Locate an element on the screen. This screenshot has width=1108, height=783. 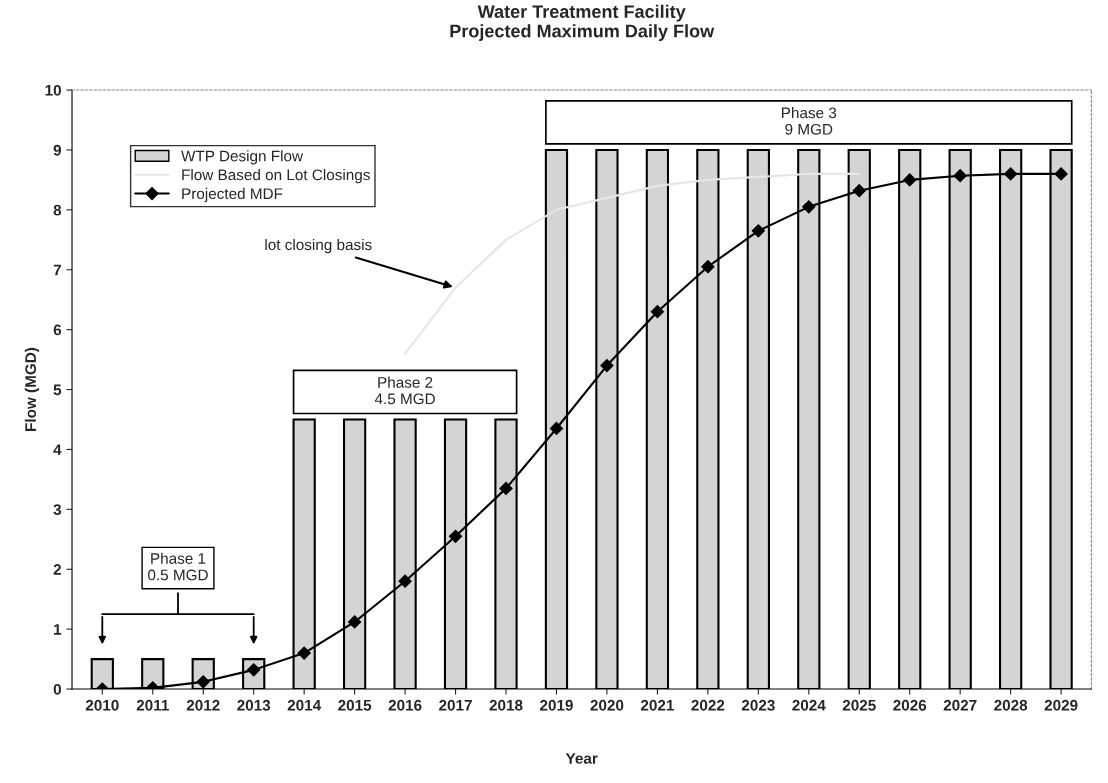
x-tick-label: 2014 is located at coordinates (304, 705).